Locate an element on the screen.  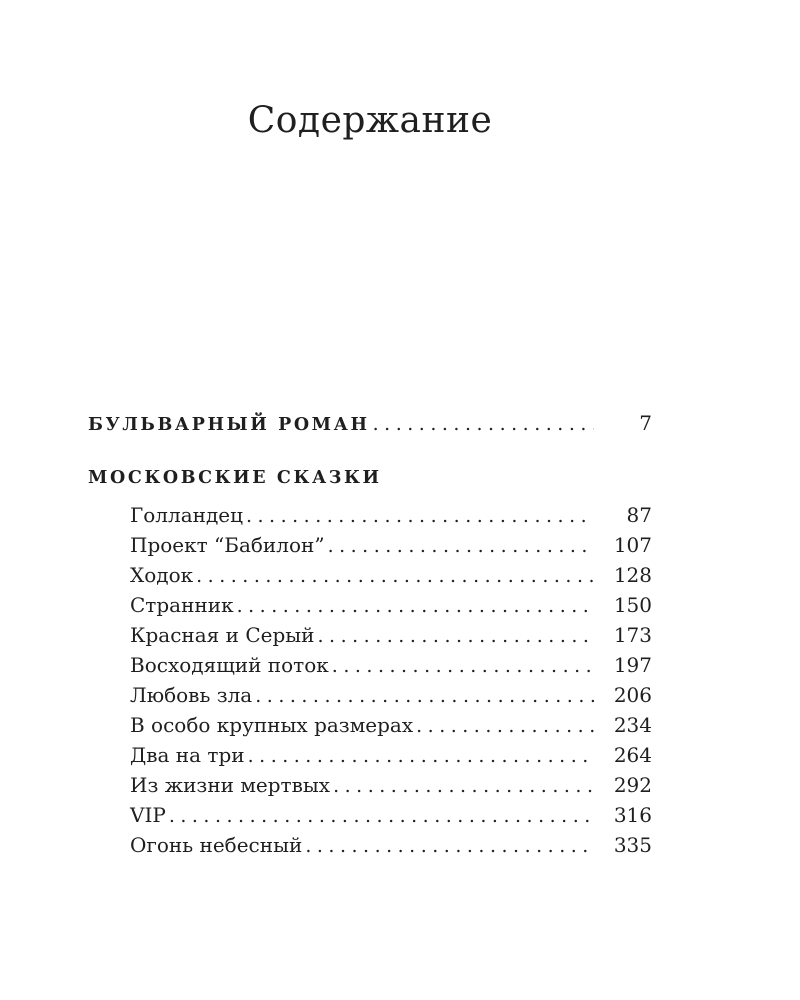
toc-entry-page: 292 is located at coordinates (632, 785).